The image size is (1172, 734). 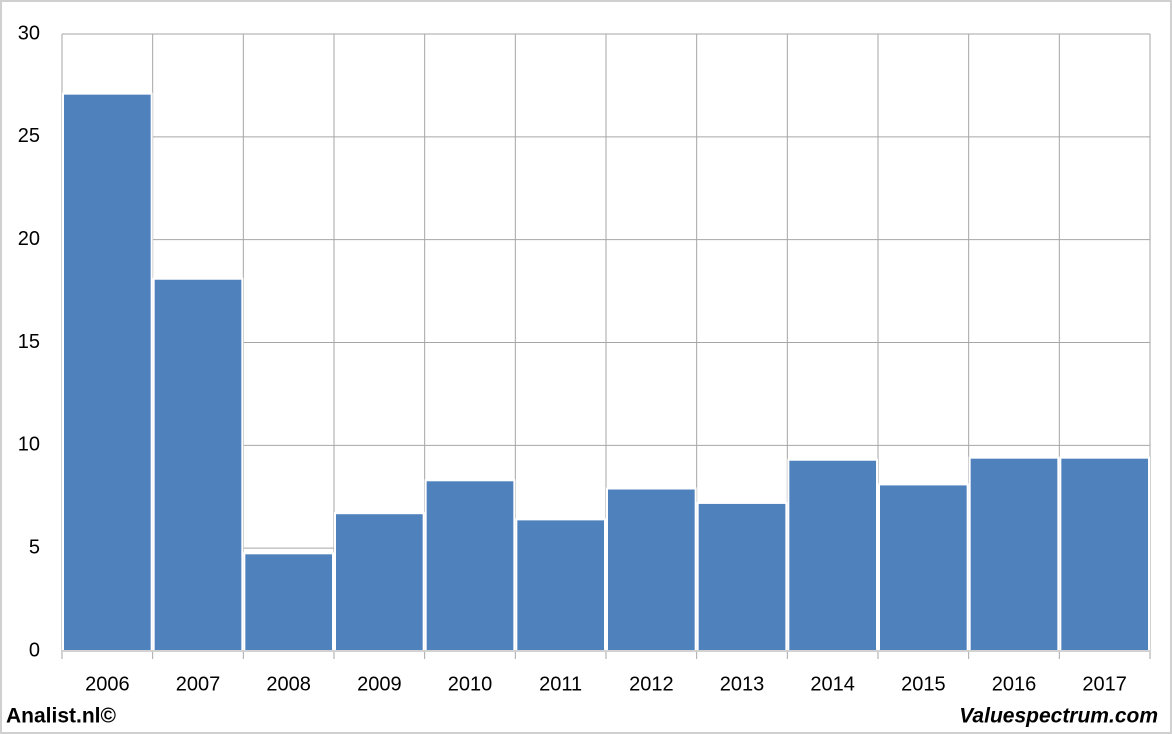 I want to click on y-tick-label: 15, so click(x=29, y=342).